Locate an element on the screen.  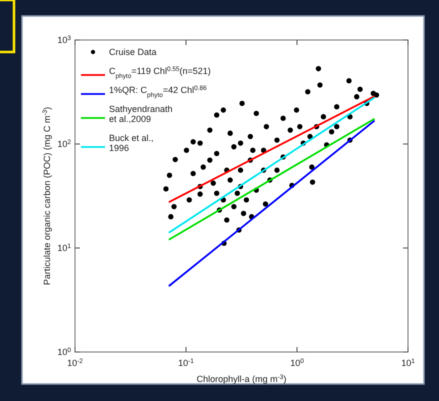
legend-label: Sathyendranath et al.,2009 is located at coordinates (141, 114).